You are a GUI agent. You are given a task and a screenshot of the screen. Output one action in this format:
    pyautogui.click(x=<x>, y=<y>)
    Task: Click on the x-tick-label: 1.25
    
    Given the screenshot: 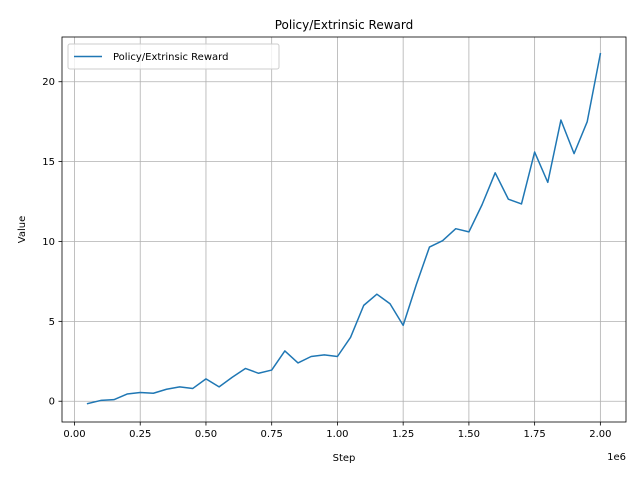 What is the action you would take?
    pyautogui.click(x=403, y=434)
    